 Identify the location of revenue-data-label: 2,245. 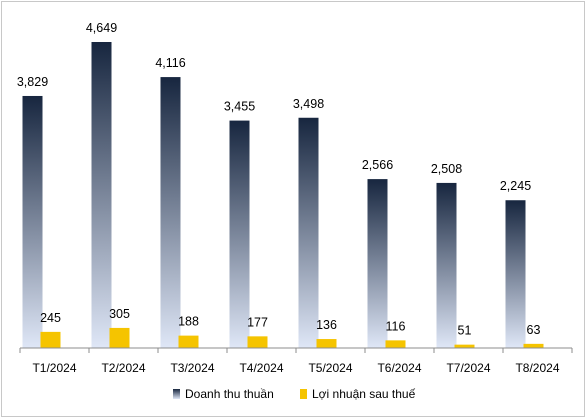
(515, 186).